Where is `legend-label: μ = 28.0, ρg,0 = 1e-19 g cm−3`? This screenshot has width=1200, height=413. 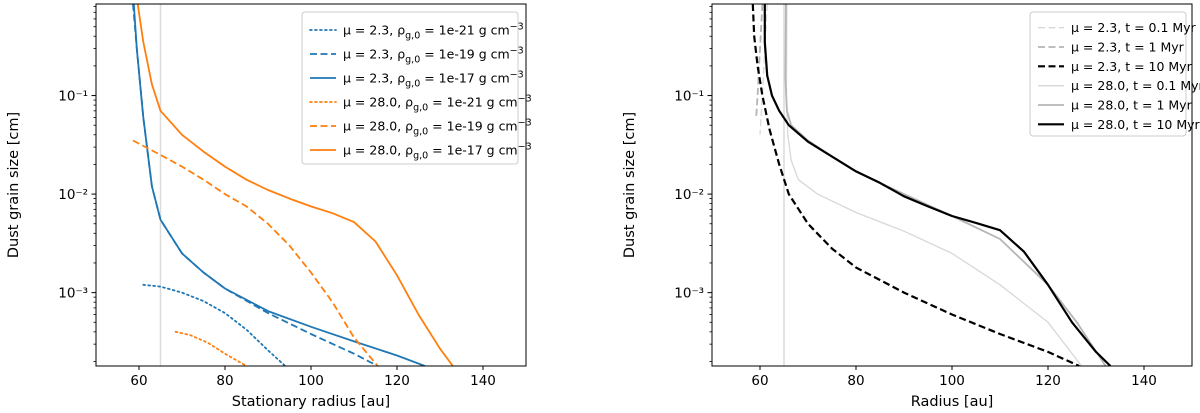
legend-label: μ = 28.0, ρg,0 = 1e-19 g cm−3 is located at coordinates (437, 128).